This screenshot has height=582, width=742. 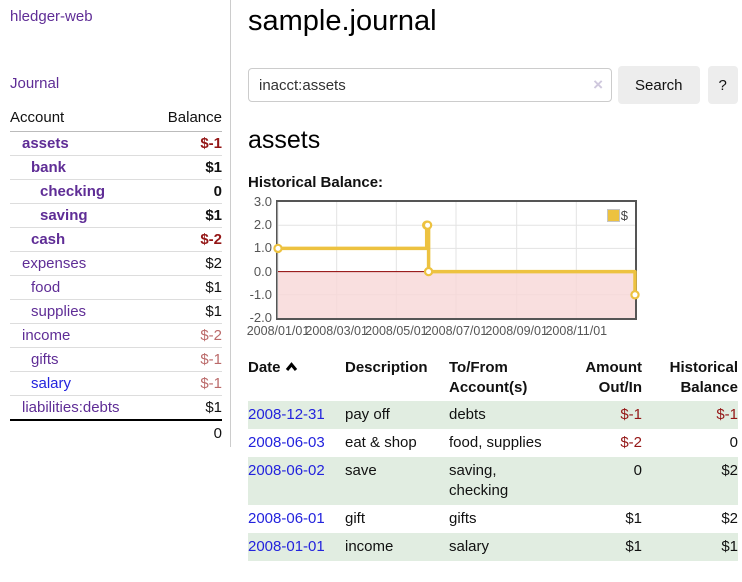 What do you see at coordinates (262, 271) in the screenshot?
I see `y-tick-label: 0.0` at bounding box center [262, 271].